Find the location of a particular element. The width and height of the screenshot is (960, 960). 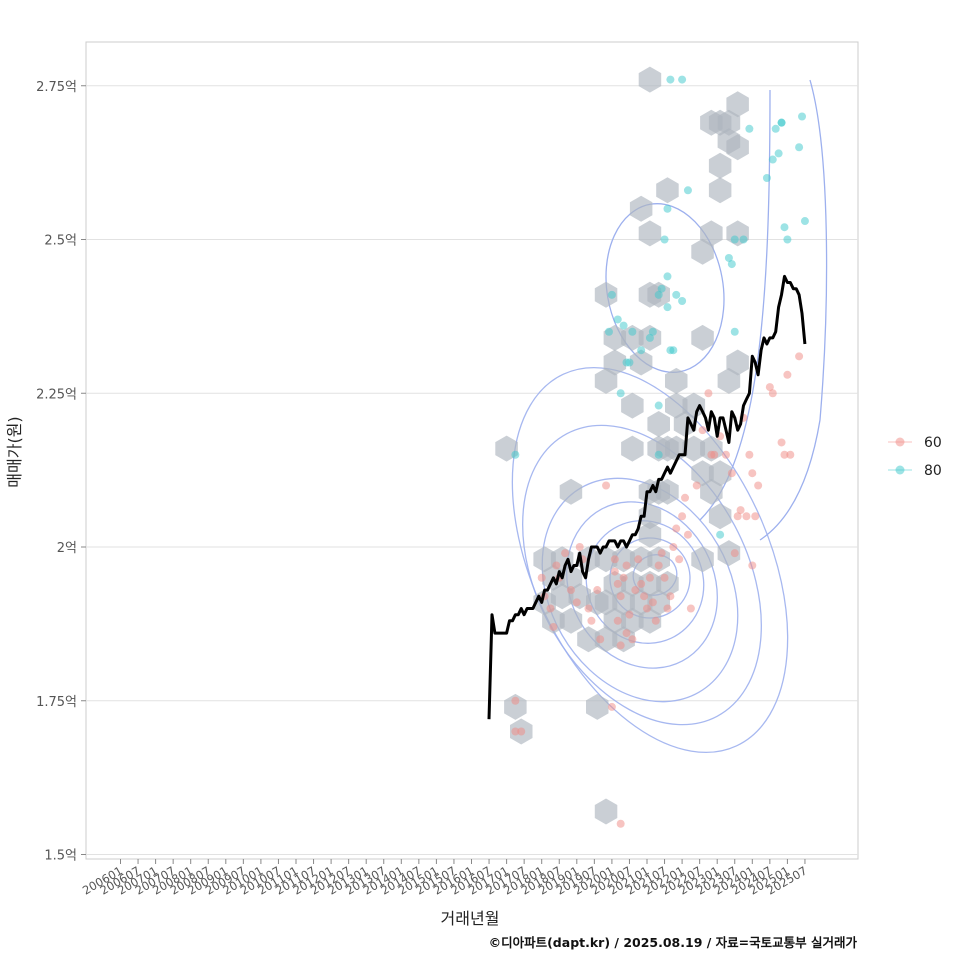

y-tick-label: 2.75억 is located at coordinates (56, 87).